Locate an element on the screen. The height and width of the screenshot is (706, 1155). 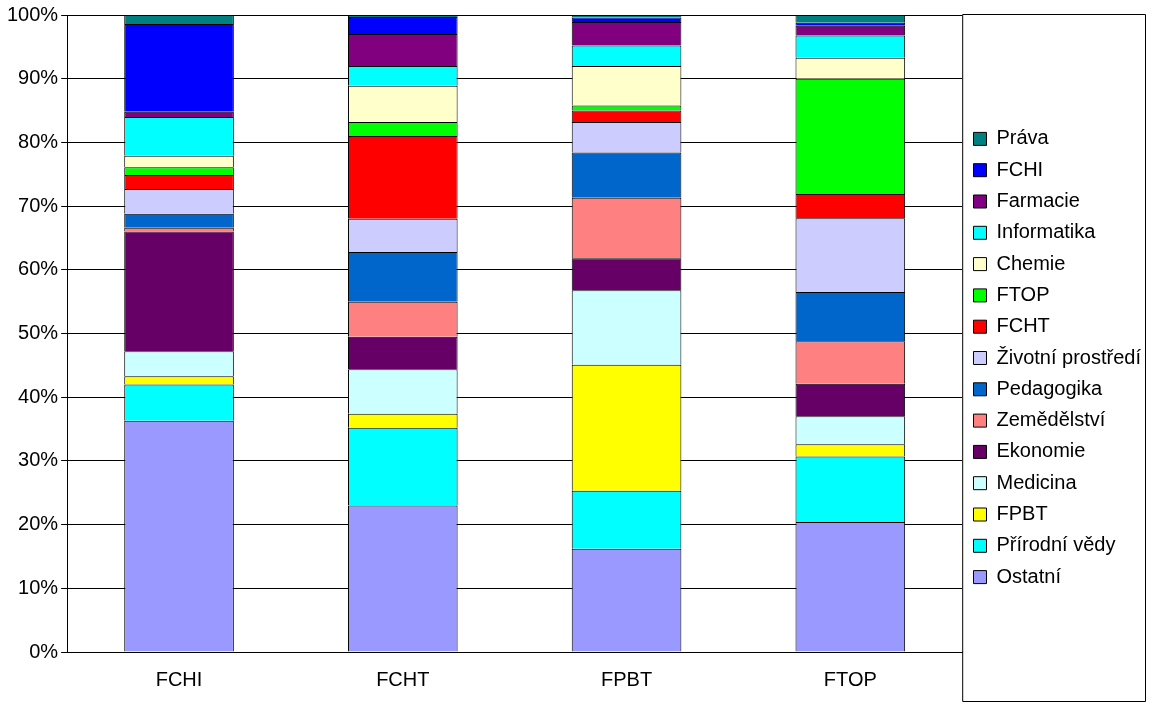
legend-label: Informatika is located at coordinates (1046, 231).